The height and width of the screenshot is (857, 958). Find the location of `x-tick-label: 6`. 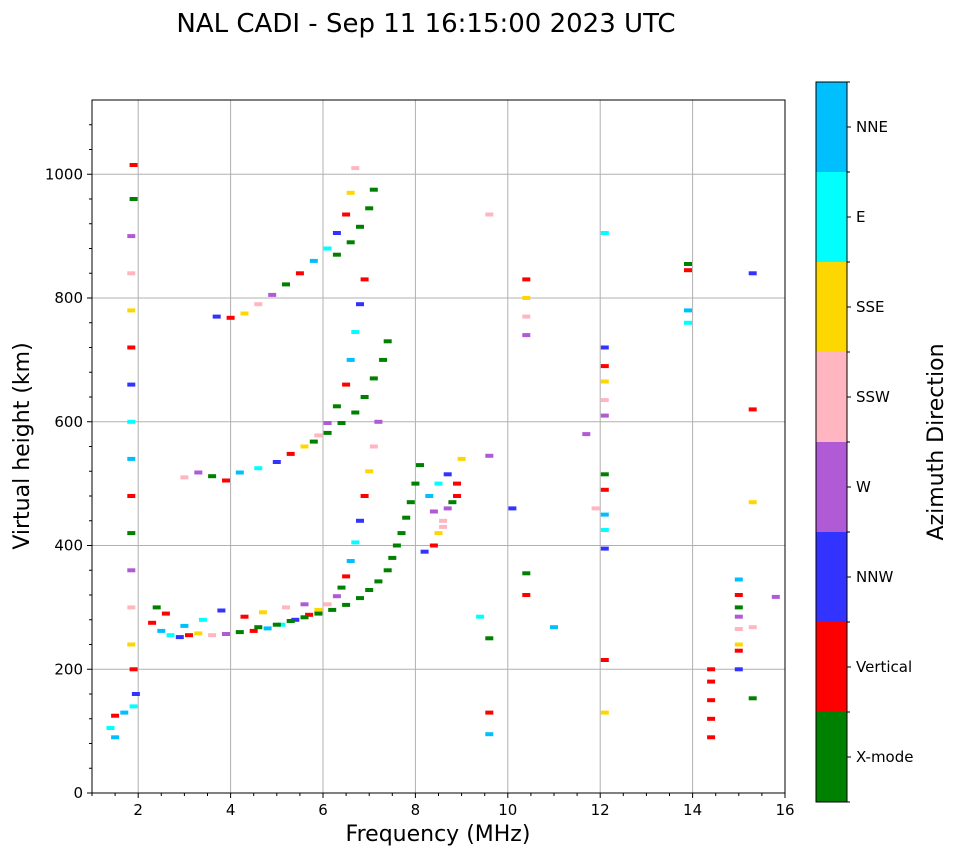

x-tick-label: 6 is located at coordinates (323, 810).